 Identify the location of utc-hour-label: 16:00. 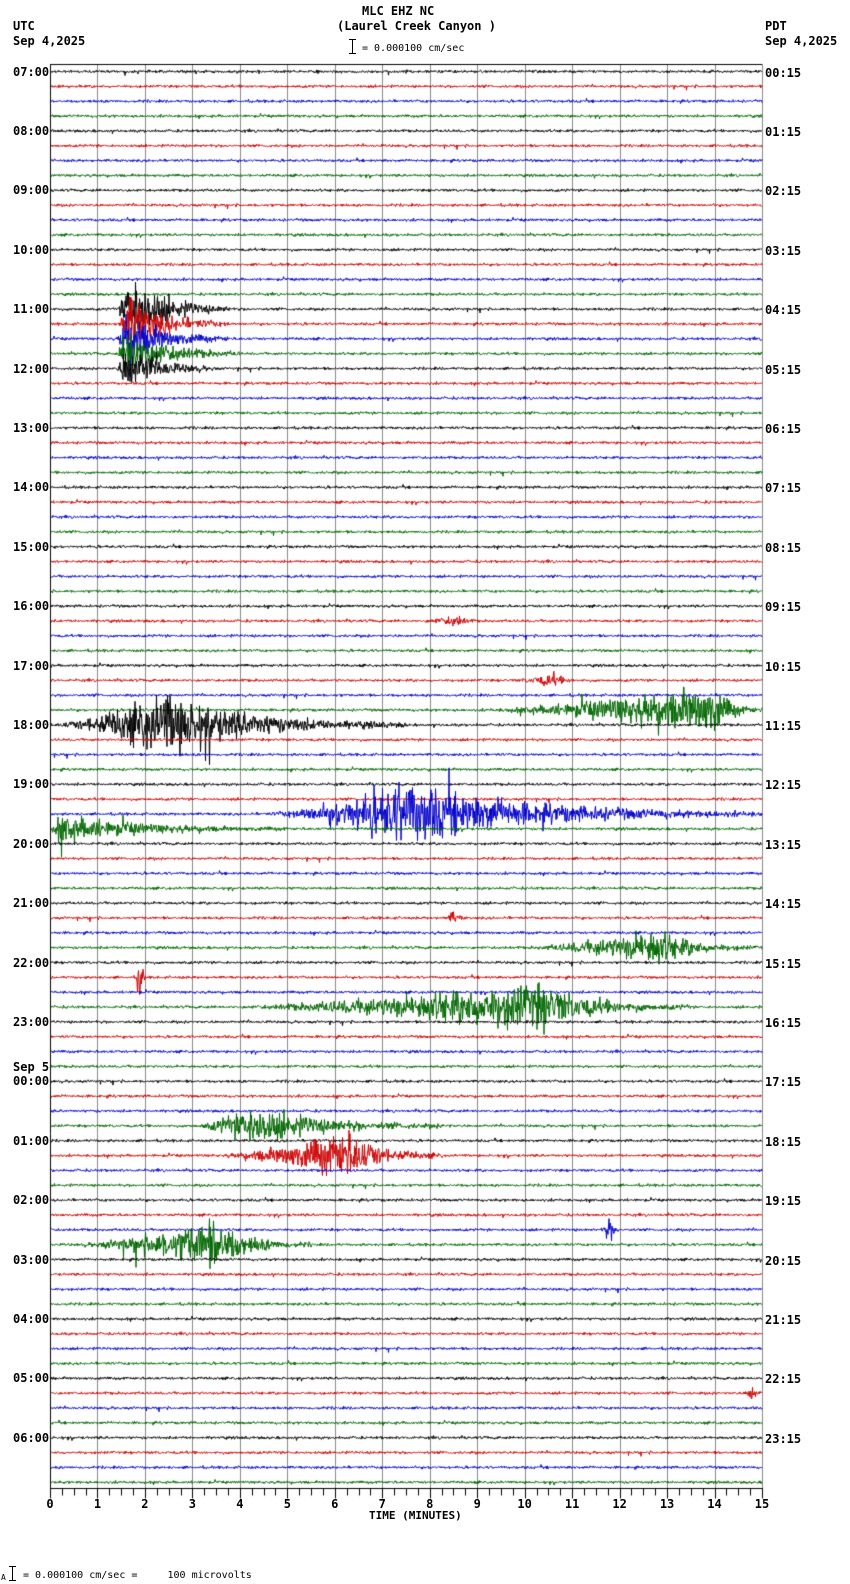
(31, 606).